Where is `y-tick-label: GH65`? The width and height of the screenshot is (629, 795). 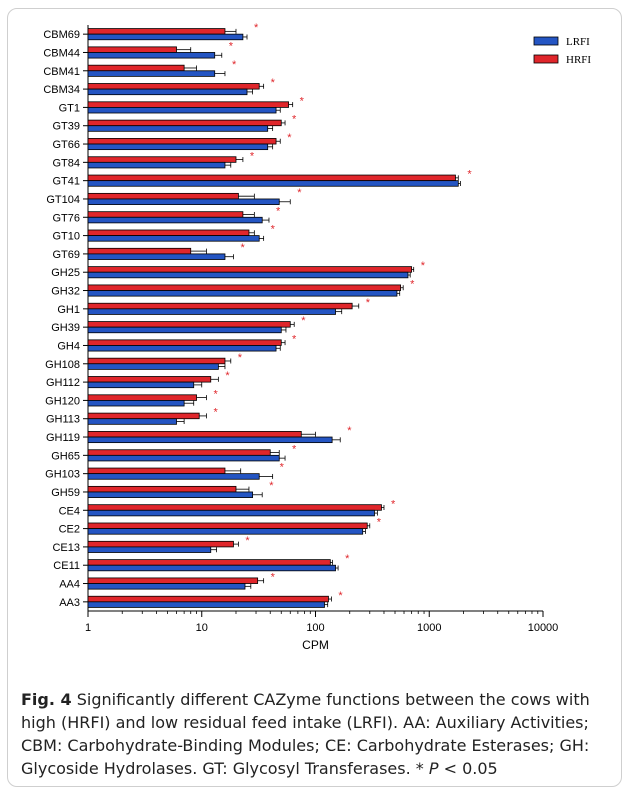
y-tick-label: GH65 is located at coordinates (65, 456).